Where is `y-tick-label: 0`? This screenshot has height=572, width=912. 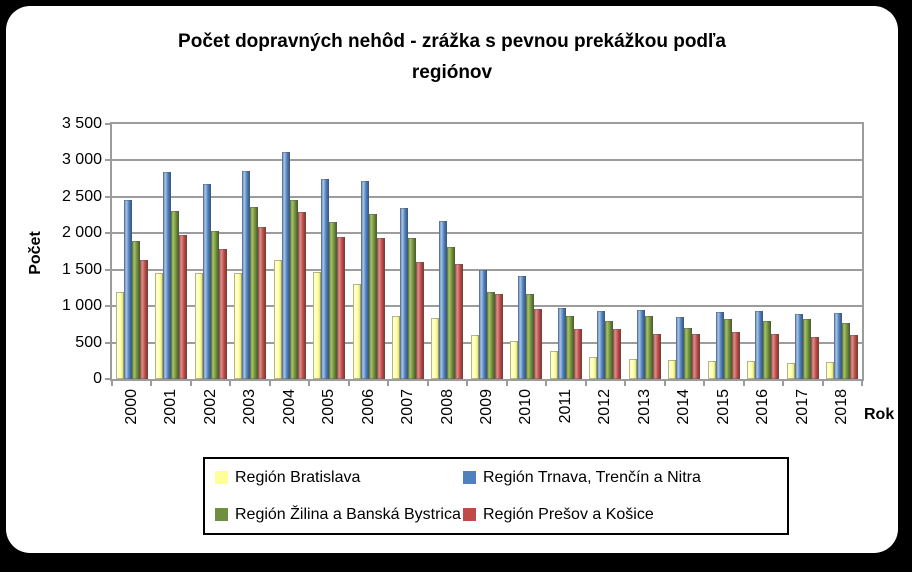 y-tick-label: 0 is located at coordinates (97, 378).